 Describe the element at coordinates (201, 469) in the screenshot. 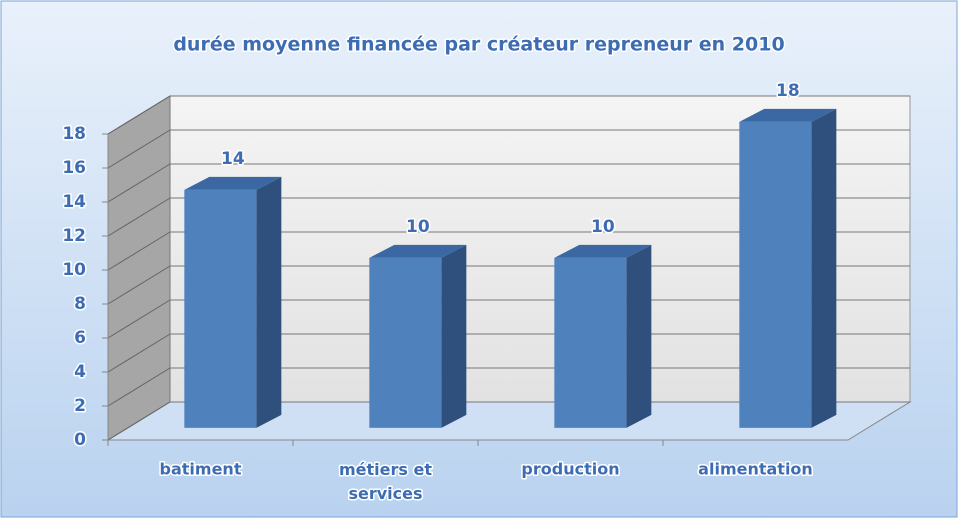

I see `x-tick-label: batiment` at that location.